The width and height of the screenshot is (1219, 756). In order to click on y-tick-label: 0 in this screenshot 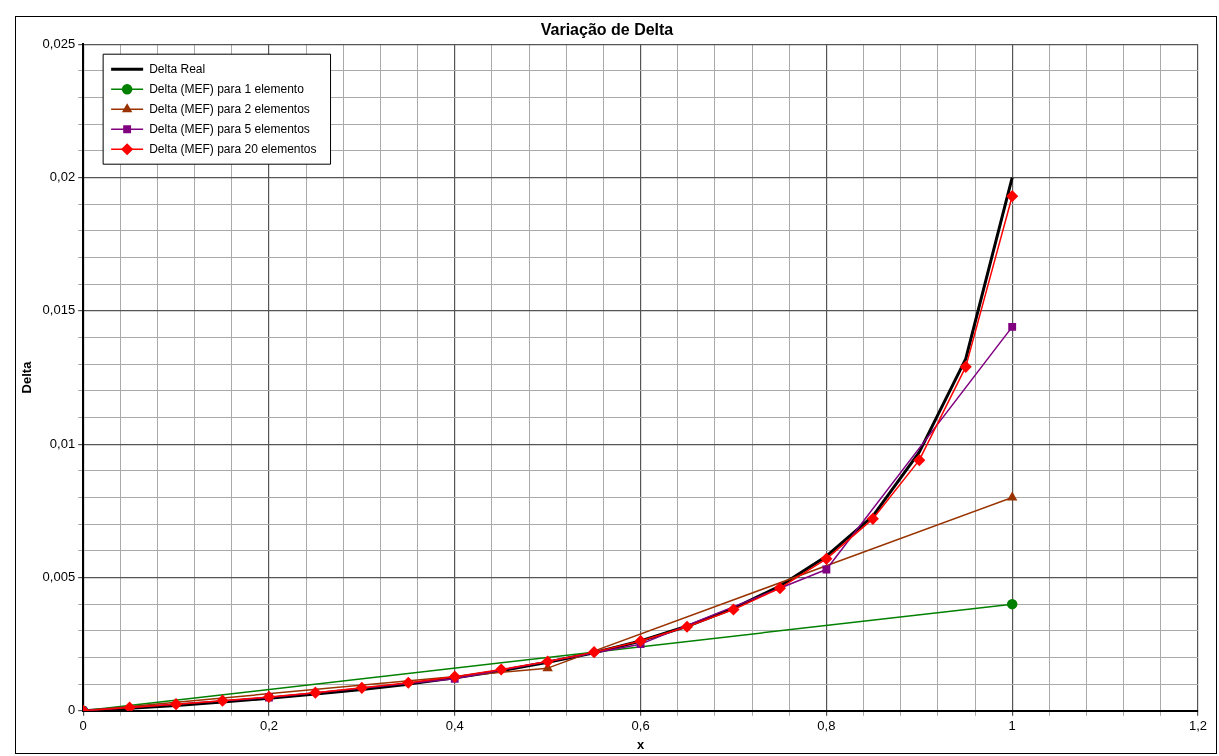, I will do `click(71, 710)`.